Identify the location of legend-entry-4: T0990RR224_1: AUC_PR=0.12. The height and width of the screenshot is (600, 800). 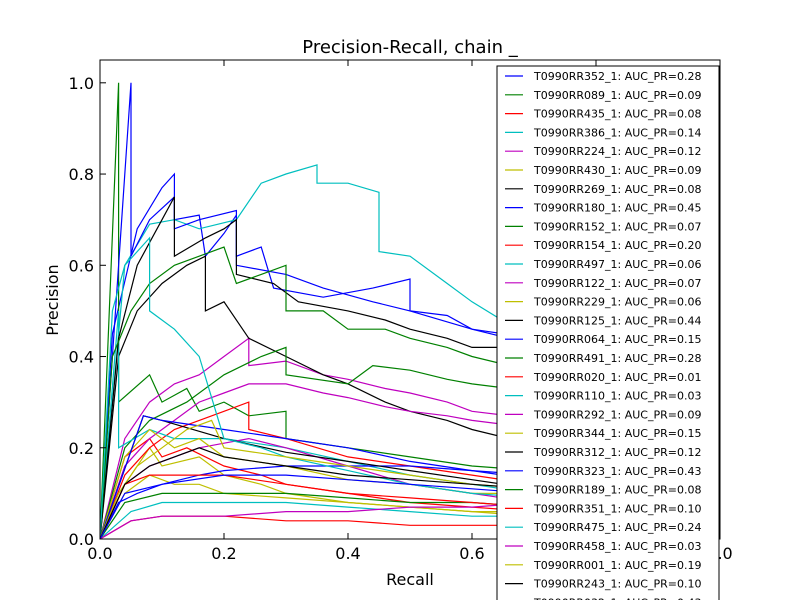
(603, 151).